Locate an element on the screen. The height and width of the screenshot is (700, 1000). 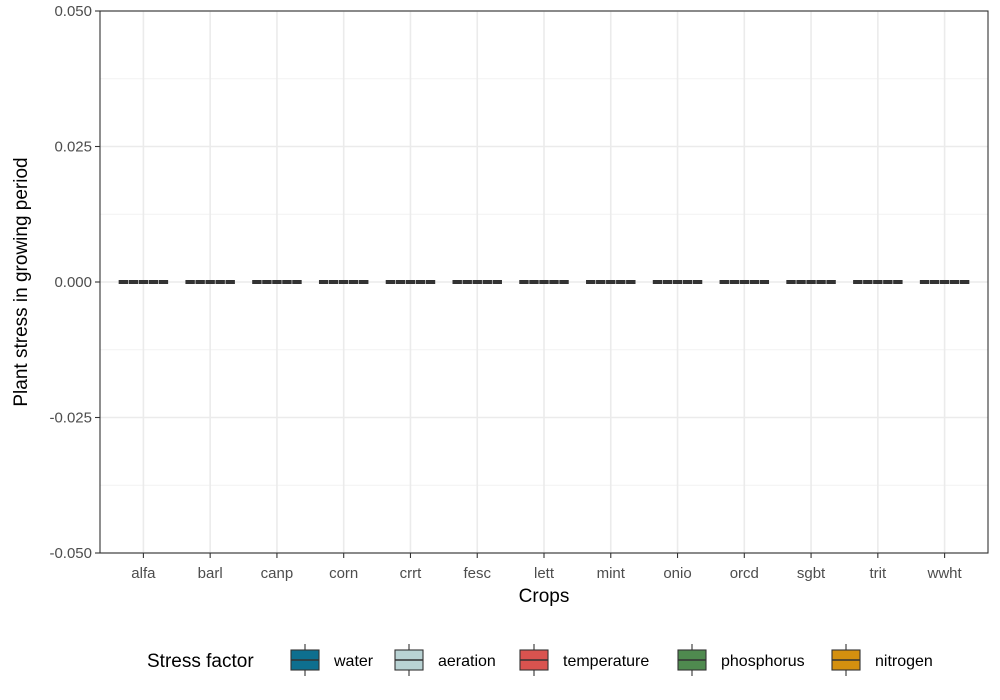
box-phosphorus-fesc is located at coordinates (487, 282).